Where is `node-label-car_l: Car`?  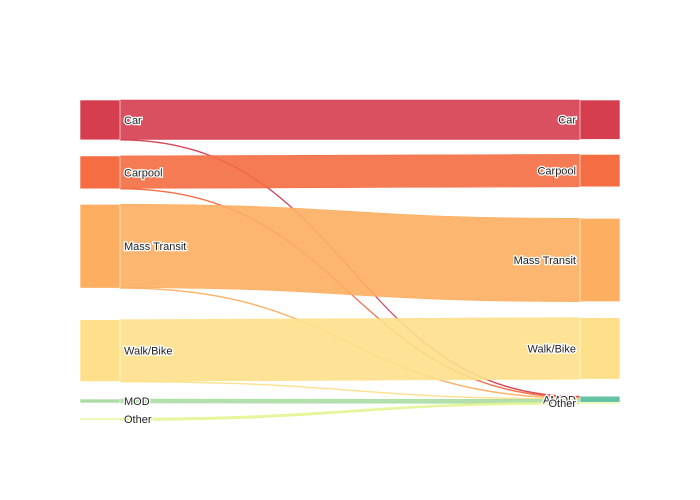 node-label-car_l: Car is located at coordinates (133, 121).